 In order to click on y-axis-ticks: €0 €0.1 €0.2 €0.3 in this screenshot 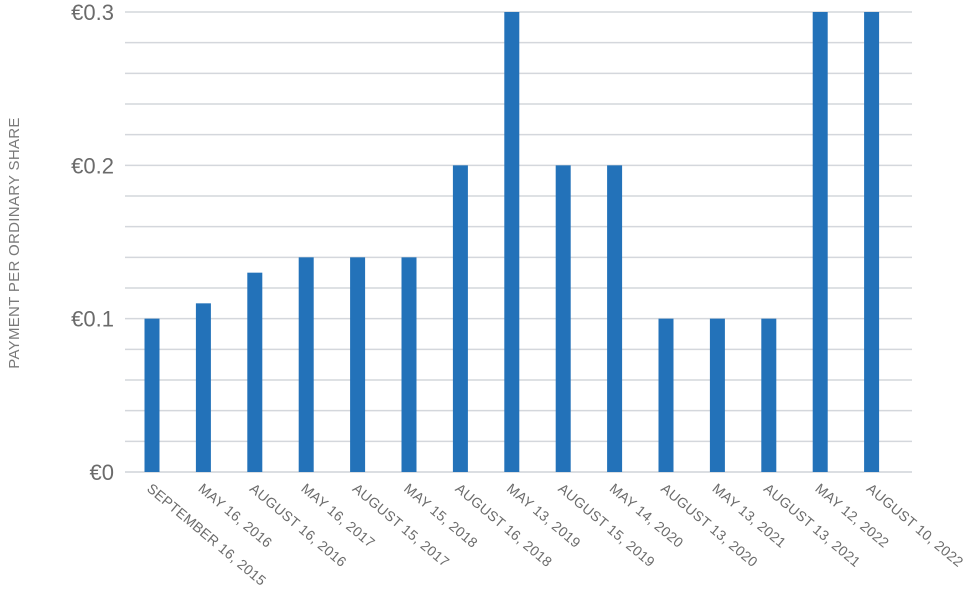, I will do `click(92, 242)`.